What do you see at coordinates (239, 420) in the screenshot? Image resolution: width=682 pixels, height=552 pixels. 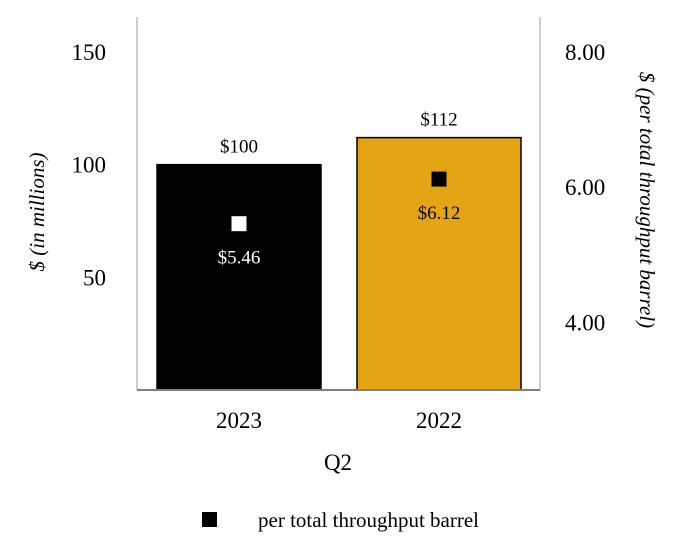 I see `category-label: 2023` at bounding box center [239, 420].